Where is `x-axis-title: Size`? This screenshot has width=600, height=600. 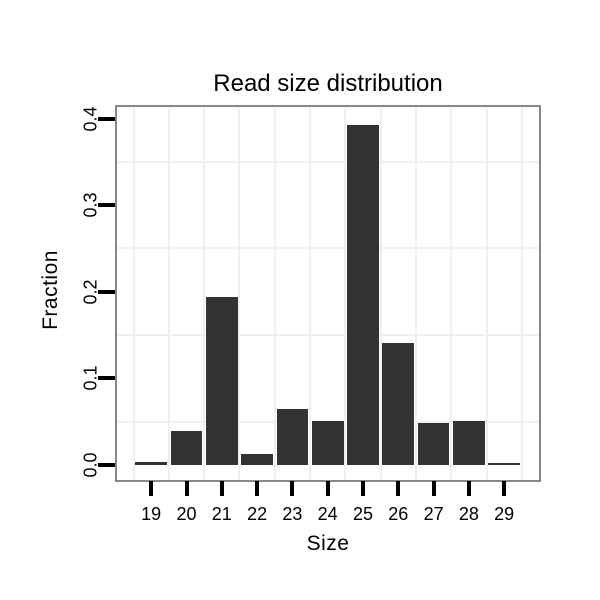
x-axis-title: Size is located at coordinates (328, 543).